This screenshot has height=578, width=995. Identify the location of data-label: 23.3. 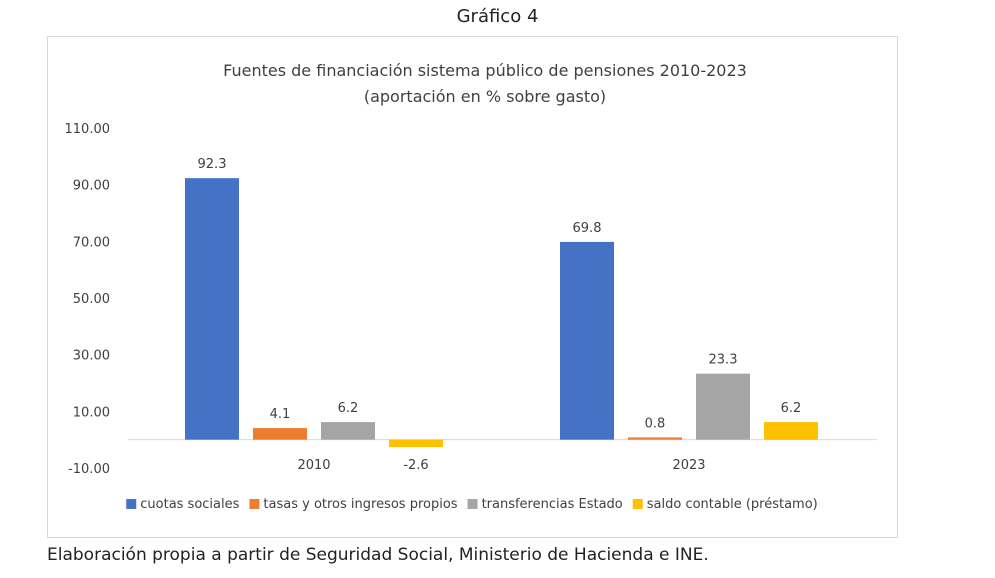
(723, 360).